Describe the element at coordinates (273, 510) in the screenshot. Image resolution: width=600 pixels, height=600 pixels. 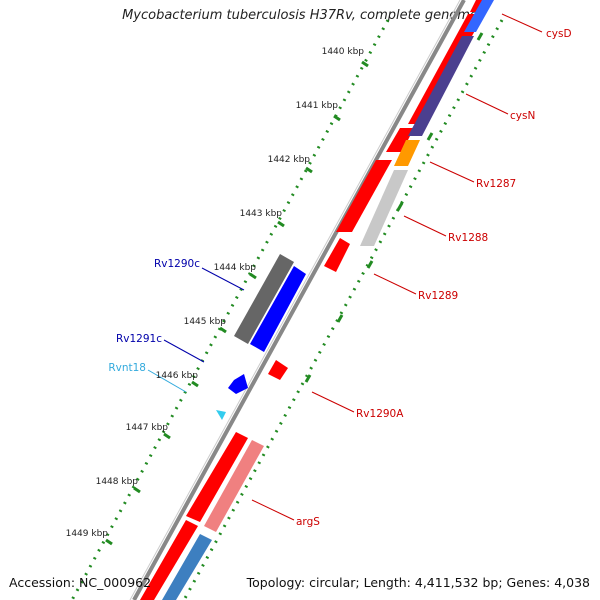
I see `connector-argS` at that location.